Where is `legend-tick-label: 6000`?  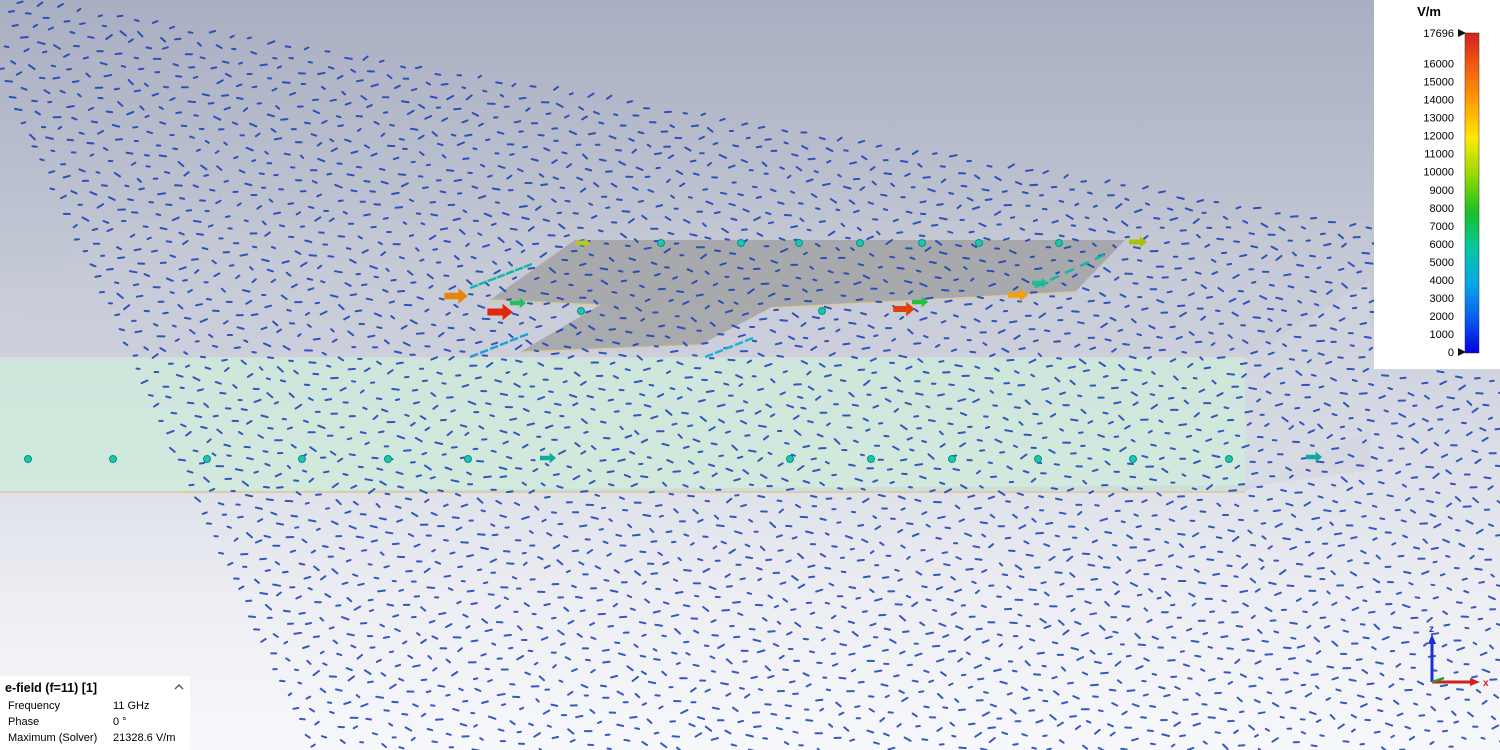
legend-tick-label: 6000 is located at coordinates (1442, 245).